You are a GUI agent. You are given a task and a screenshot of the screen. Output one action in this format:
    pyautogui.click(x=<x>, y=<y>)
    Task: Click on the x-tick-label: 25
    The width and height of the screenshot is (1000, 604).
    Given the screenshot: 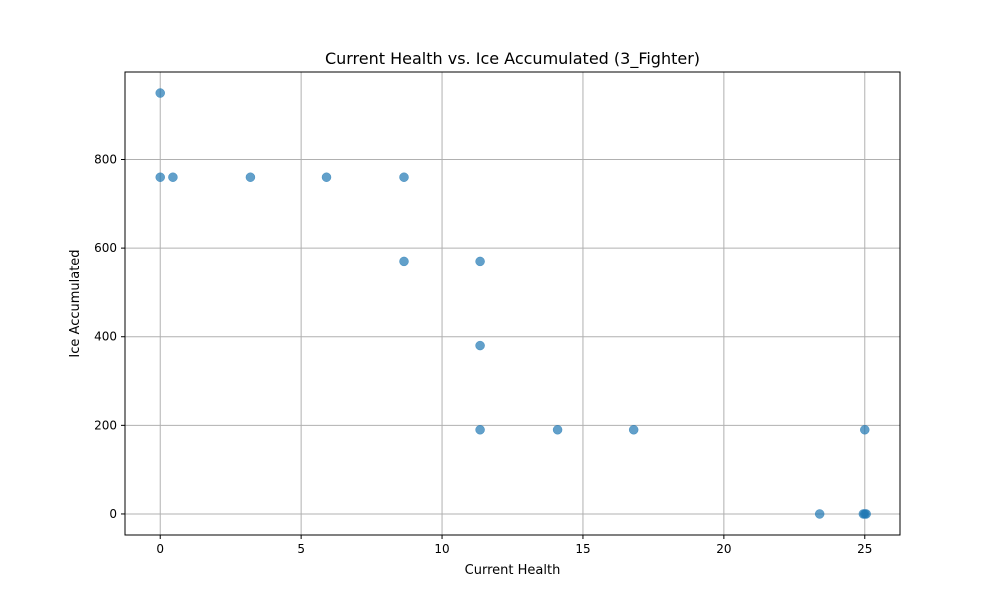 What is the action you would take?
    pyautogui.click(x=864, y=549)
    